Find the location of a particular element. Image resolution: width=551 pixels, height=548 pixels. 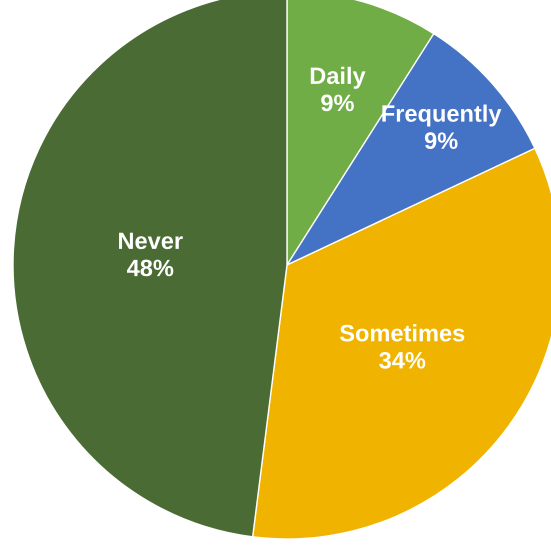

slice-label: Never is located at coordinates (151, 241).